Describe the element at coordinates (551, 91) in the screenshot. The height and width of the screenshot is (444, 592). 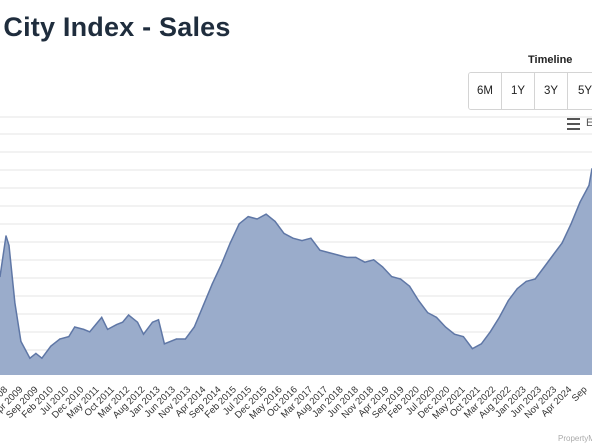
I see `timeline-3y-button: 3Y` at that location.